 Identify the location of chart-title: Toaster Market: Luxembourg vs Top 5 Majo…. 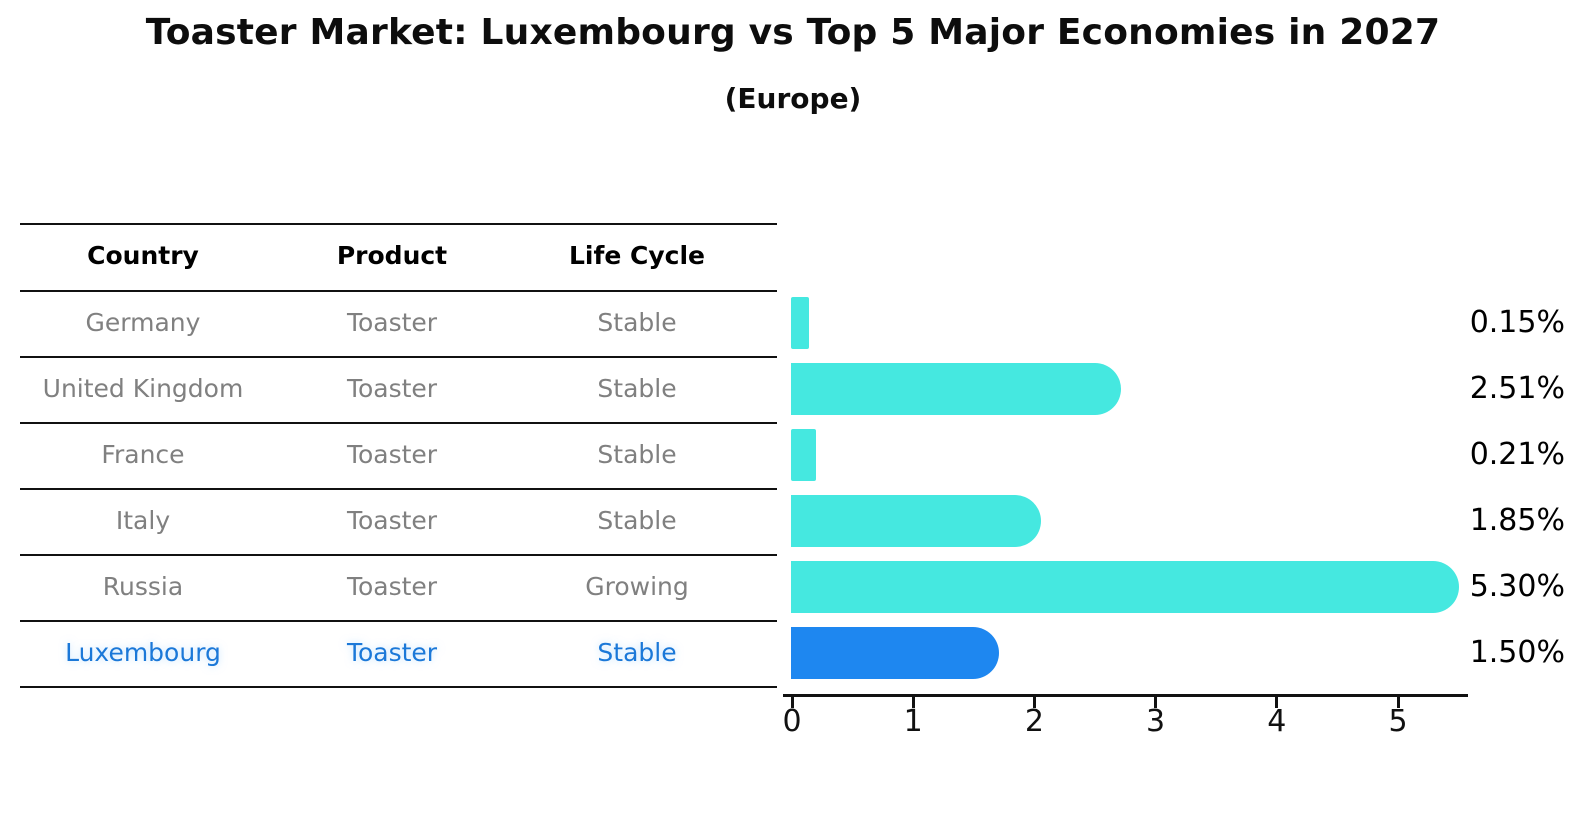
(793, 32).